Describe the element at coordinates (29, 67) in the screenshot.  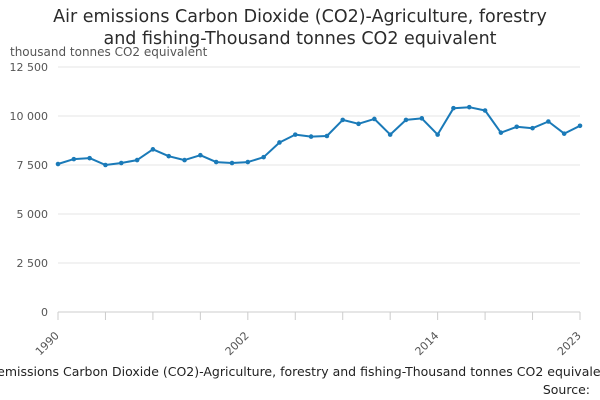
I see `y-tick-label: 12 500` at that location.